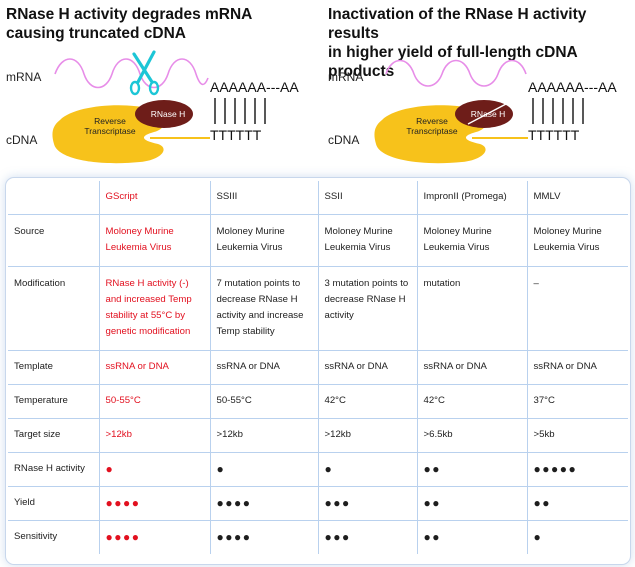  Describe the element at coordinates (54, 308) in the screenshot. I see `row-label-modification: Modification` at that location.